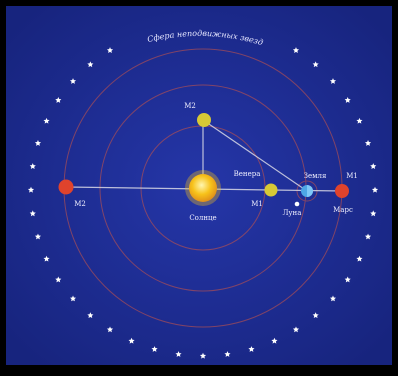 This screenshot has height=376, width=398. What do you see at coordinates (255, 155) in the screenshot?
I see `earth-to-top-line` at bounding box center [255, 155].